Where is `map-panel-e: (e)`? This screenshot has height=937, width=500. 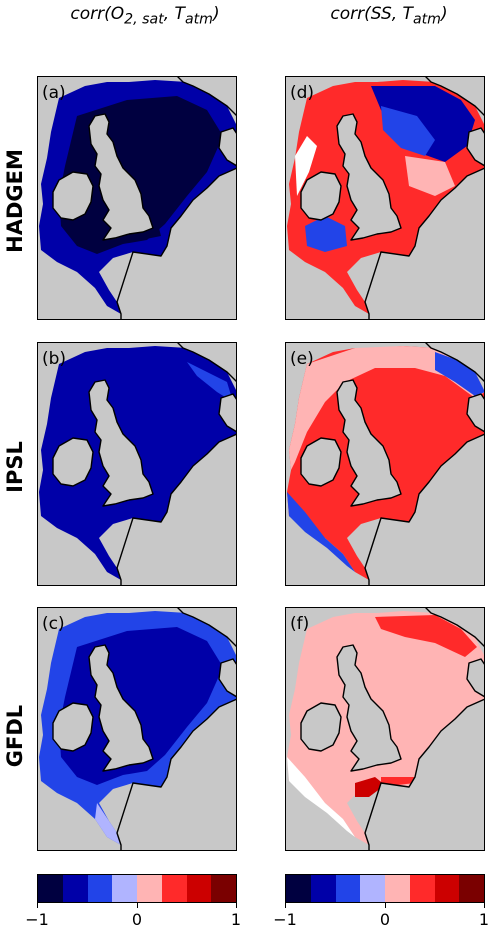
map-panel-e: (e) is located at coordinates (385, 464).